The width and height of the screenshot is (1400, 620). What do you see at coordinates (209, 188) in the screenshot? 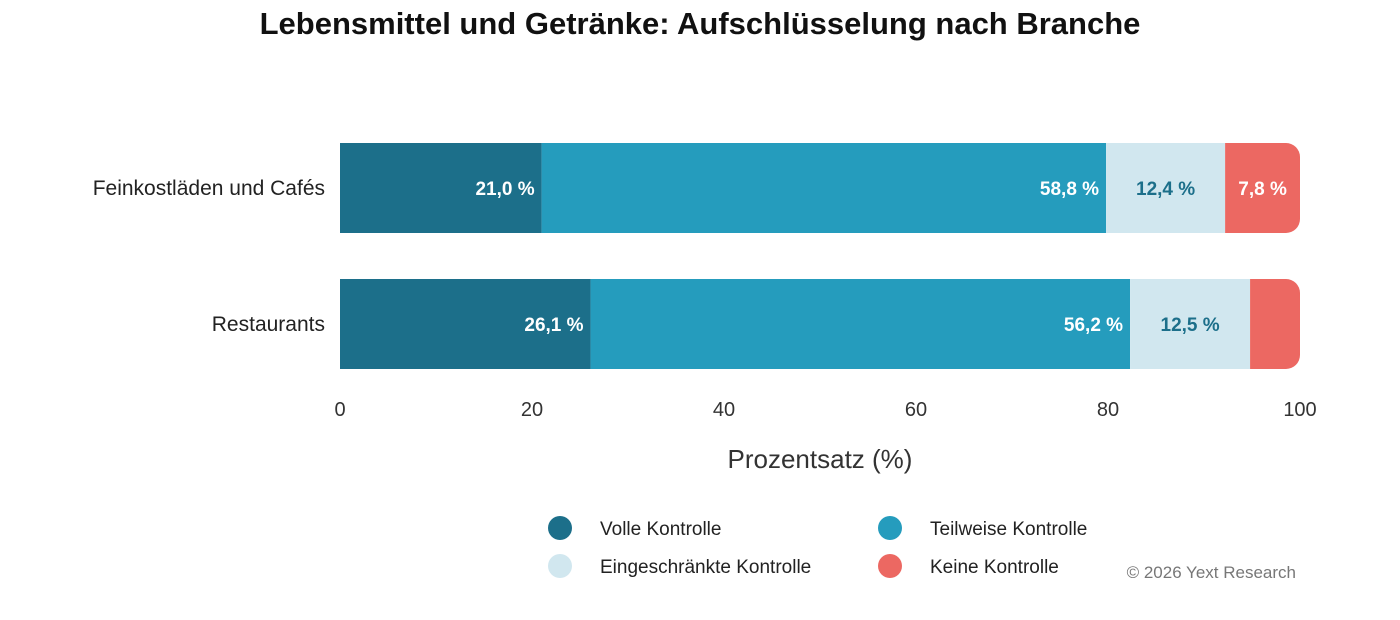
I see `category-label-feinkostlaeden-und-cafes: Feinkostläden und Cafés` at bounding box center [209, 188].